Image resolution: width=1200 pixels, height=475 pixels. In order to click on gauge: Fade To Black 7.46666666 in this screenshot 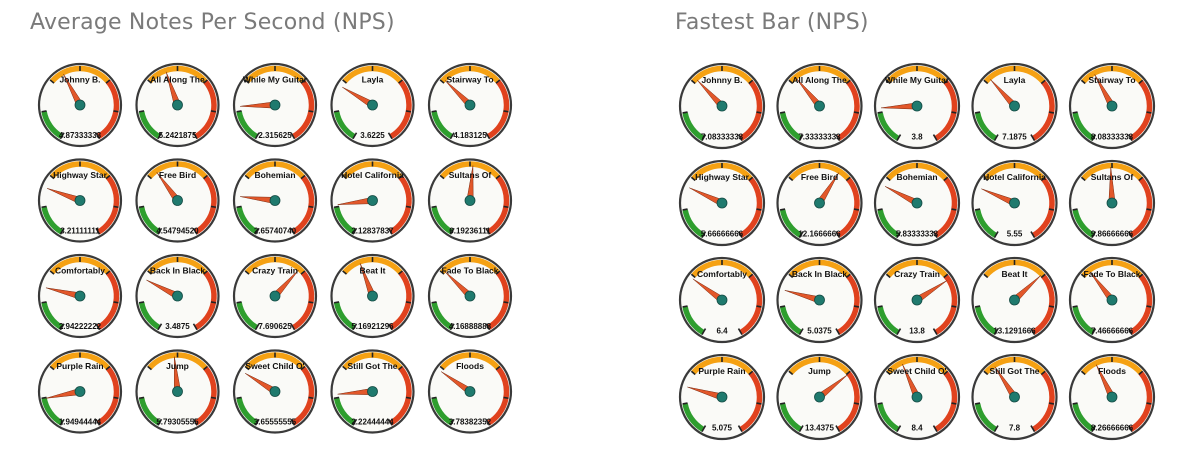, I will do `click(1112, 300)`.